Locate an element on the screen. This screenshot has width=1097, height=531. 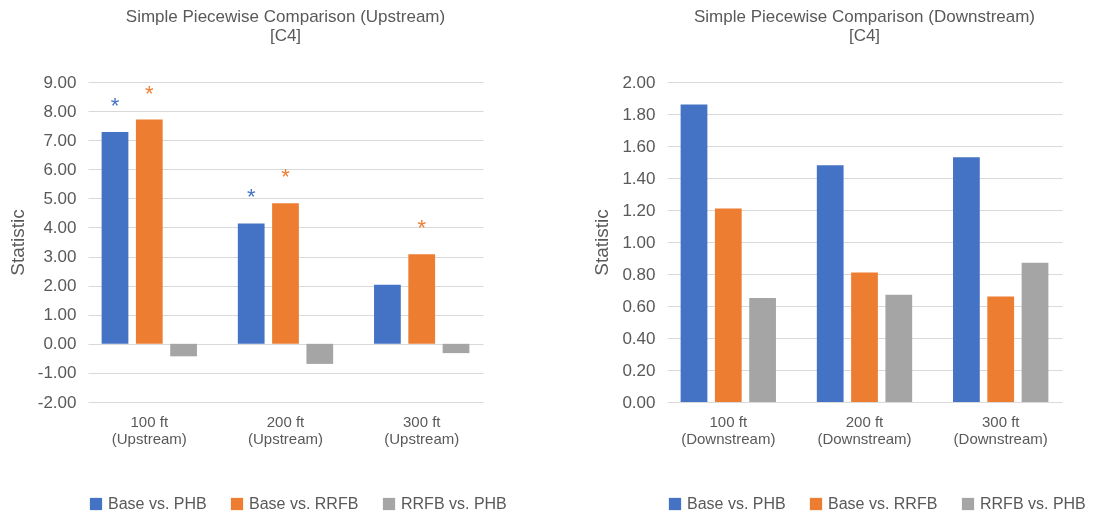
chart-title: Simple Piecewise Comparison (Downstream) [C4] is located at coordinates (864, 26).